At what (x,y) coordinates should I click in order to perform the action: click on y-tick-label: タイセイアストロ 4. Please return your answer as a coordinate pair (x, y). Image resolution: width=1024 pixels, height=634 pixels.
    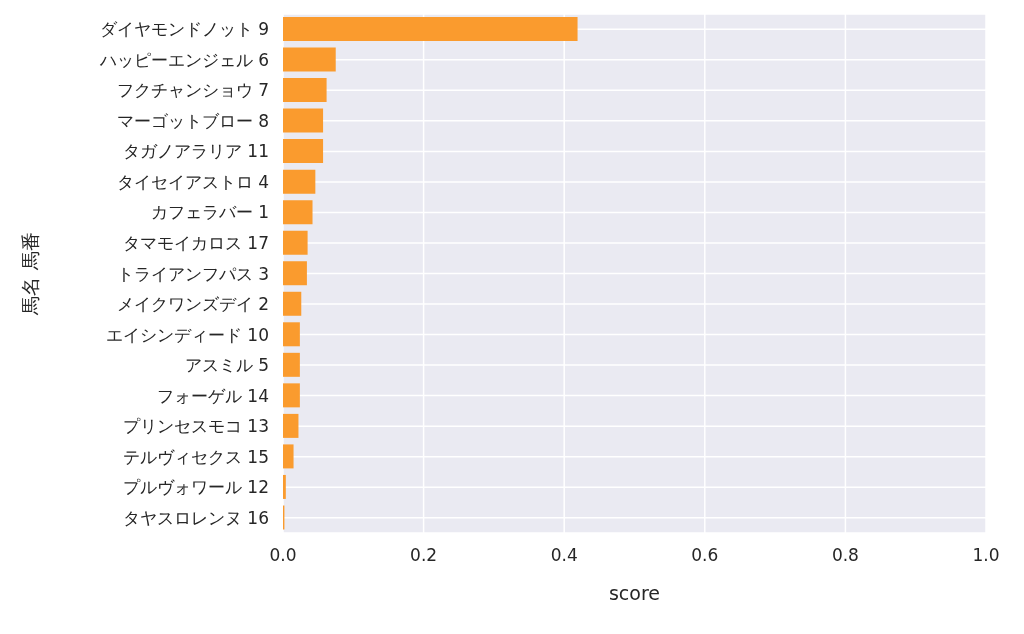
    Looking at the image, I should click on (192, 181).